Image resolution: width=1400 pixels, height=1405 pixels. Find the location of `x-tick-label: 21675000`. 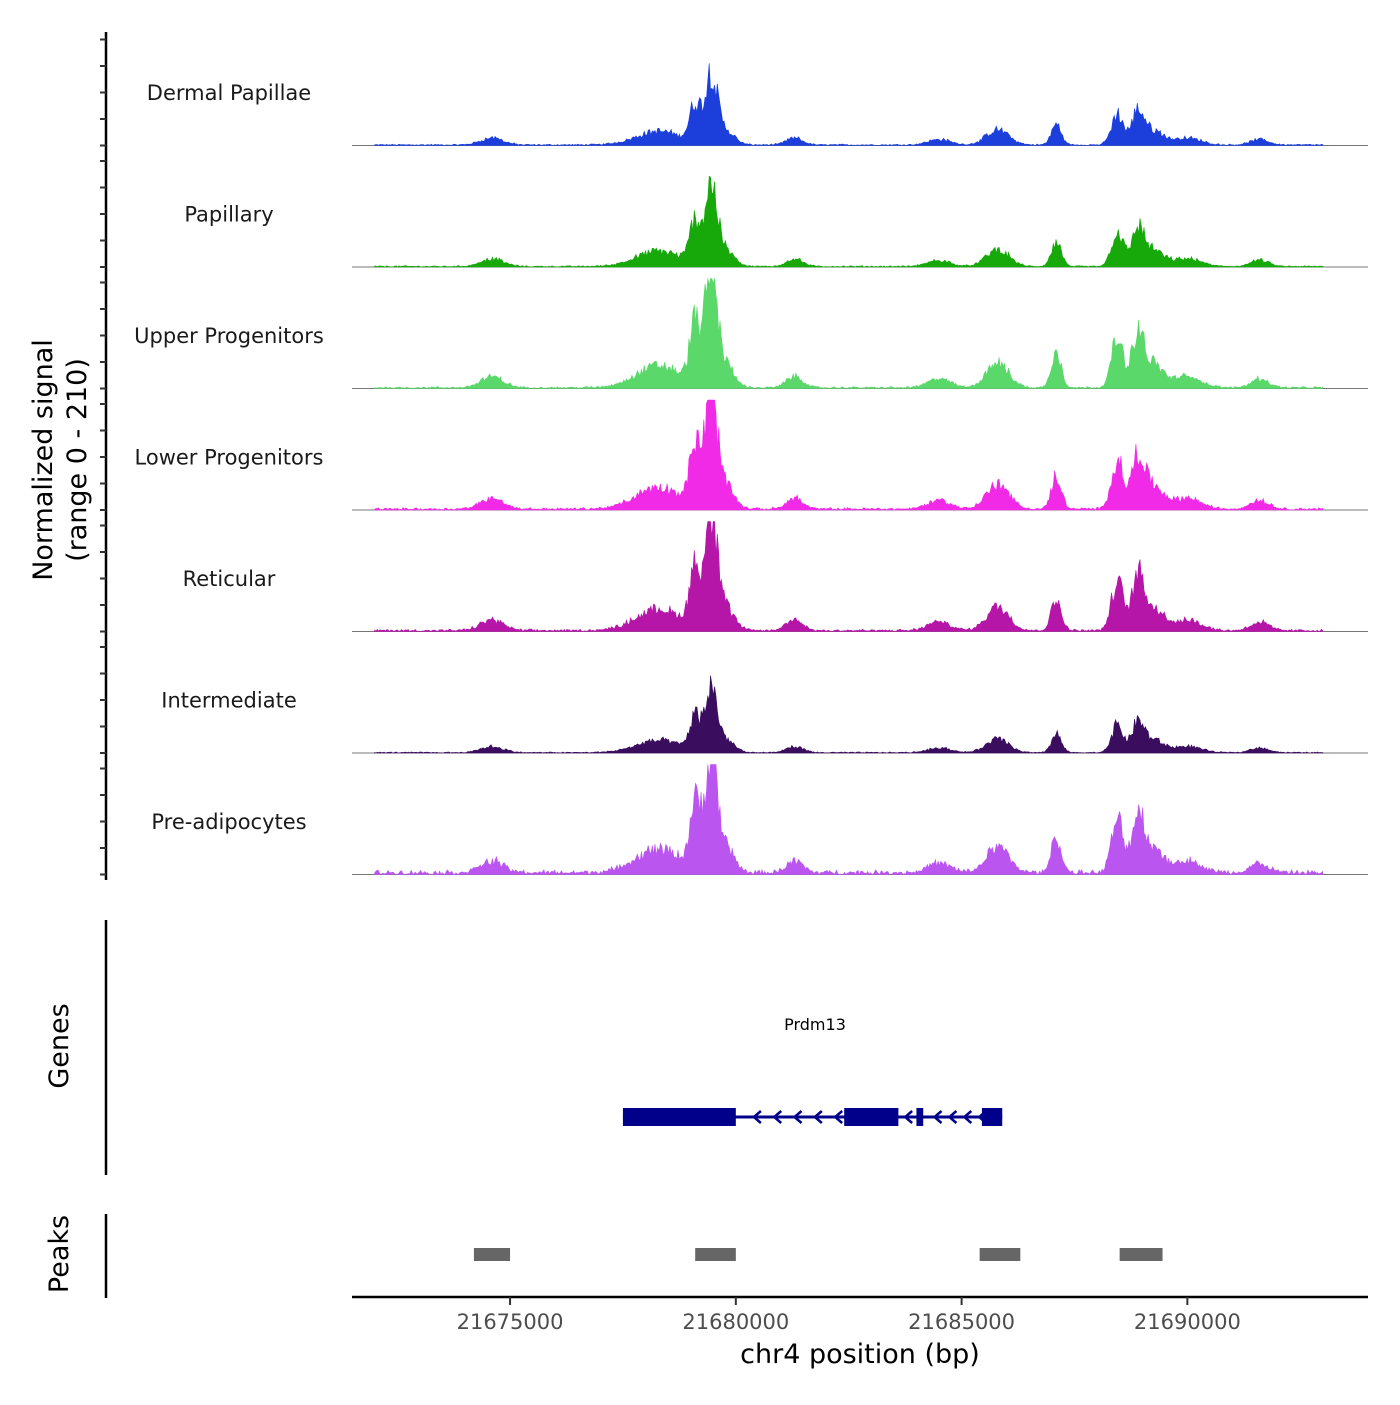

x-tick-label: 21675000 is located at coordinates (510, 1322).